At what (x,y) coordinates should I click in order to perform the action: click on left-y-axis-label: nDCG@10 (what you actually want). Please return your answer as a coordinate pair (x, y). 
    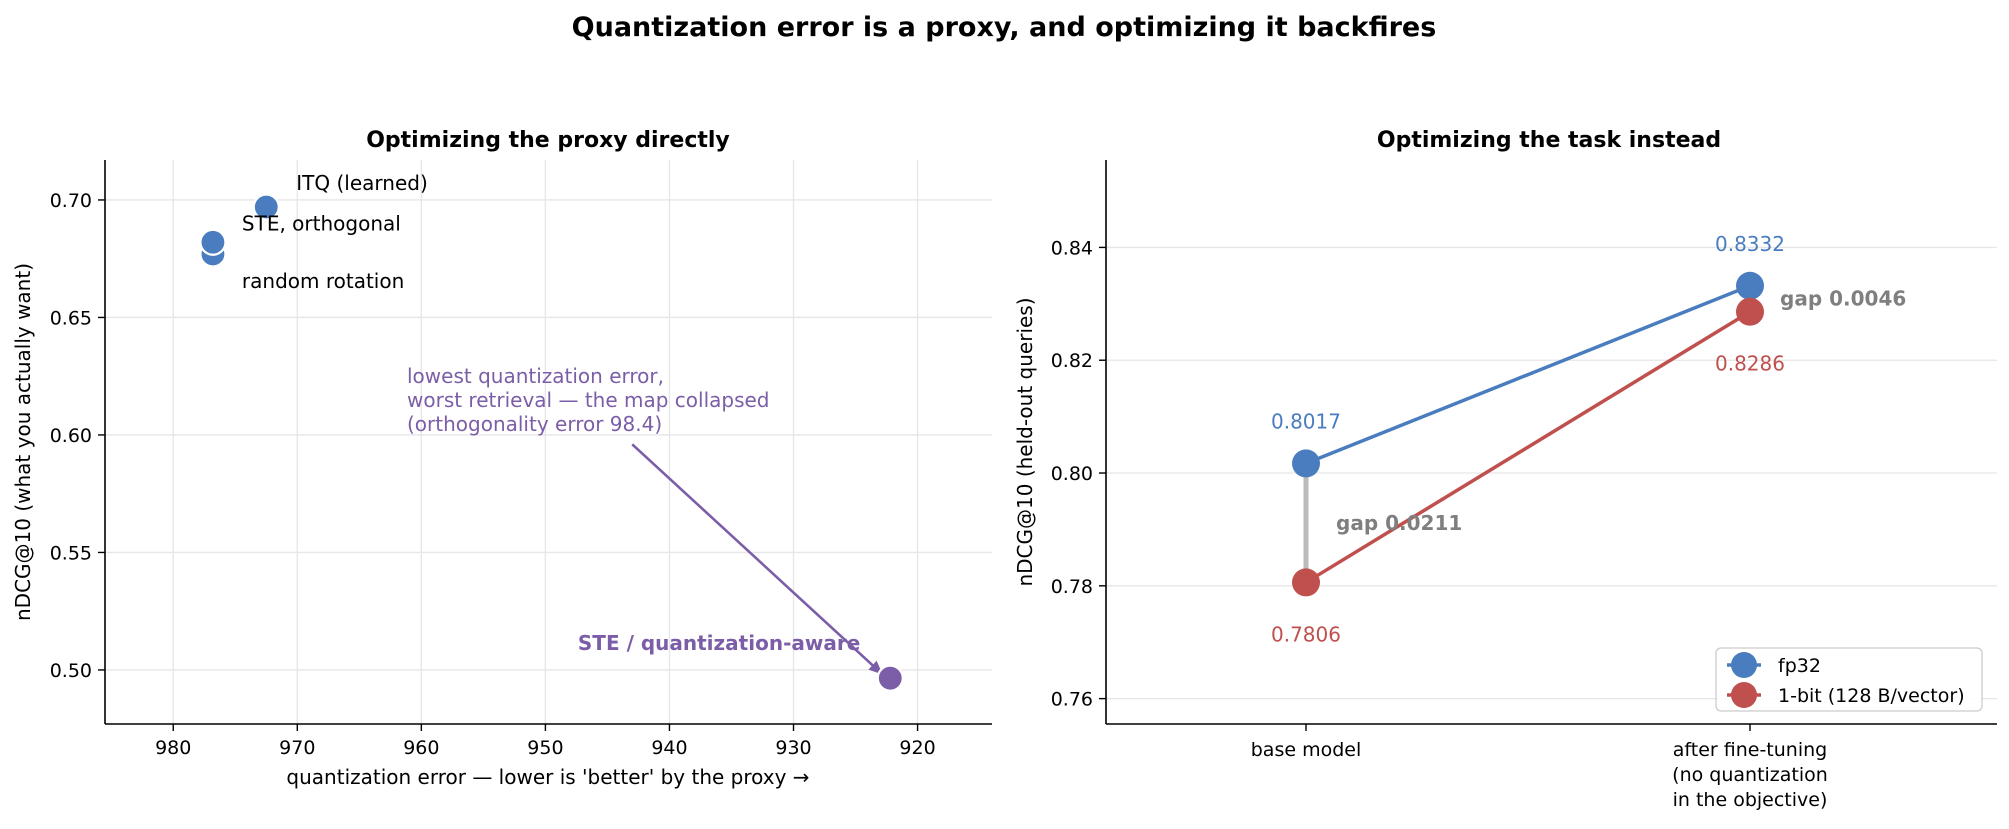
    Looking at the image, I should click on (23, 442).